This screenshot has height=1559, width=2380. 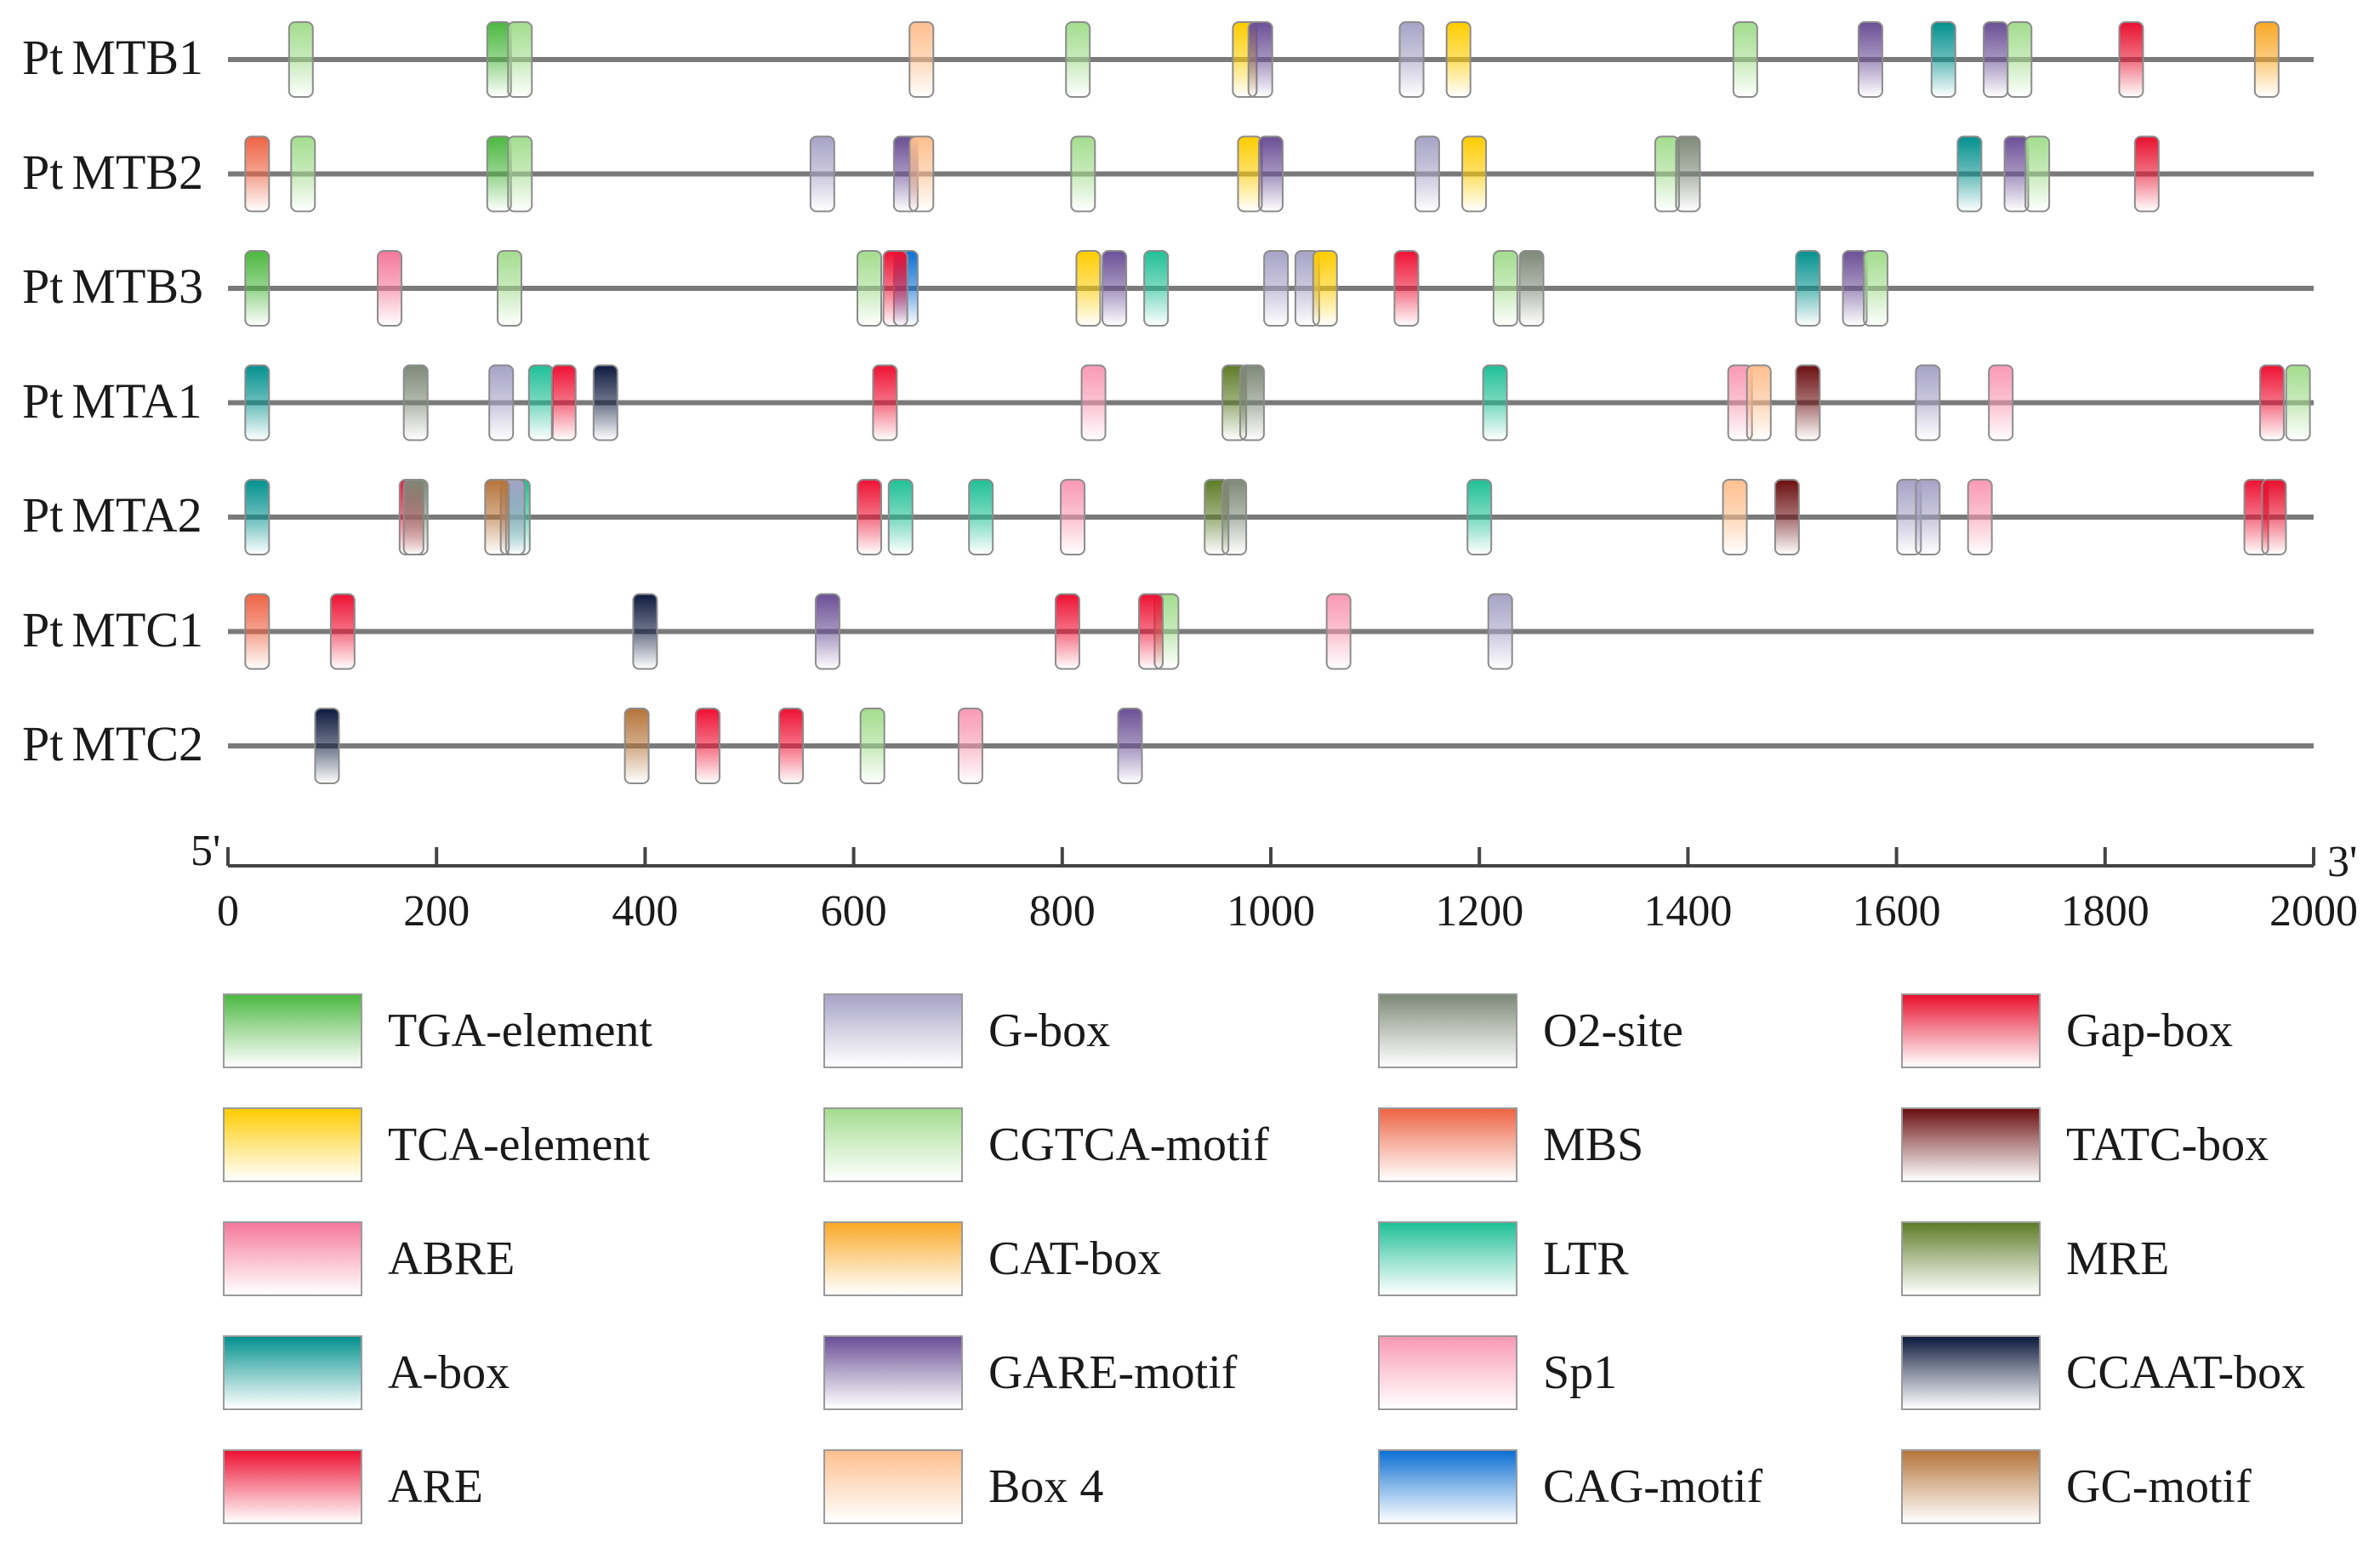 What do you see at coordinates (2313, 911) in the screenshot?
I see `axis-tick-label: 2000` at bounding box center [2313, 911].